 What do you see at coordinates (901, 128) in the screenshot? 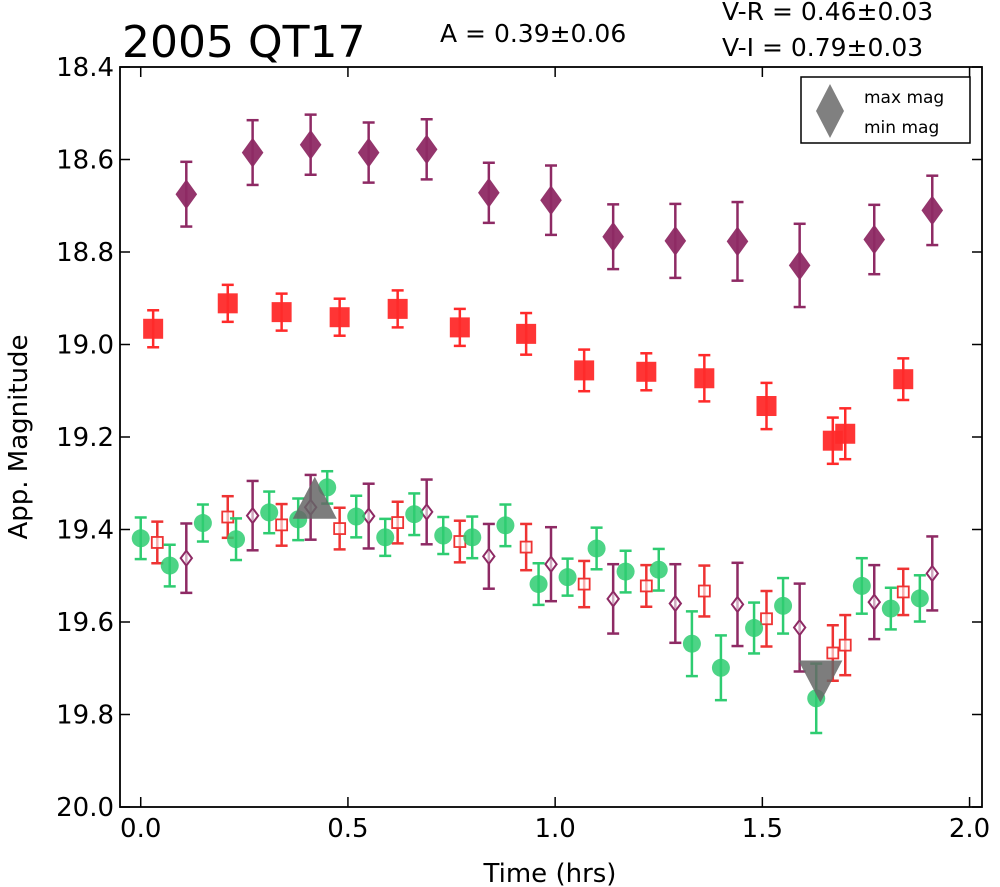
I see `legend-min-mag-label: min mag` at bounding box center [901, 128].